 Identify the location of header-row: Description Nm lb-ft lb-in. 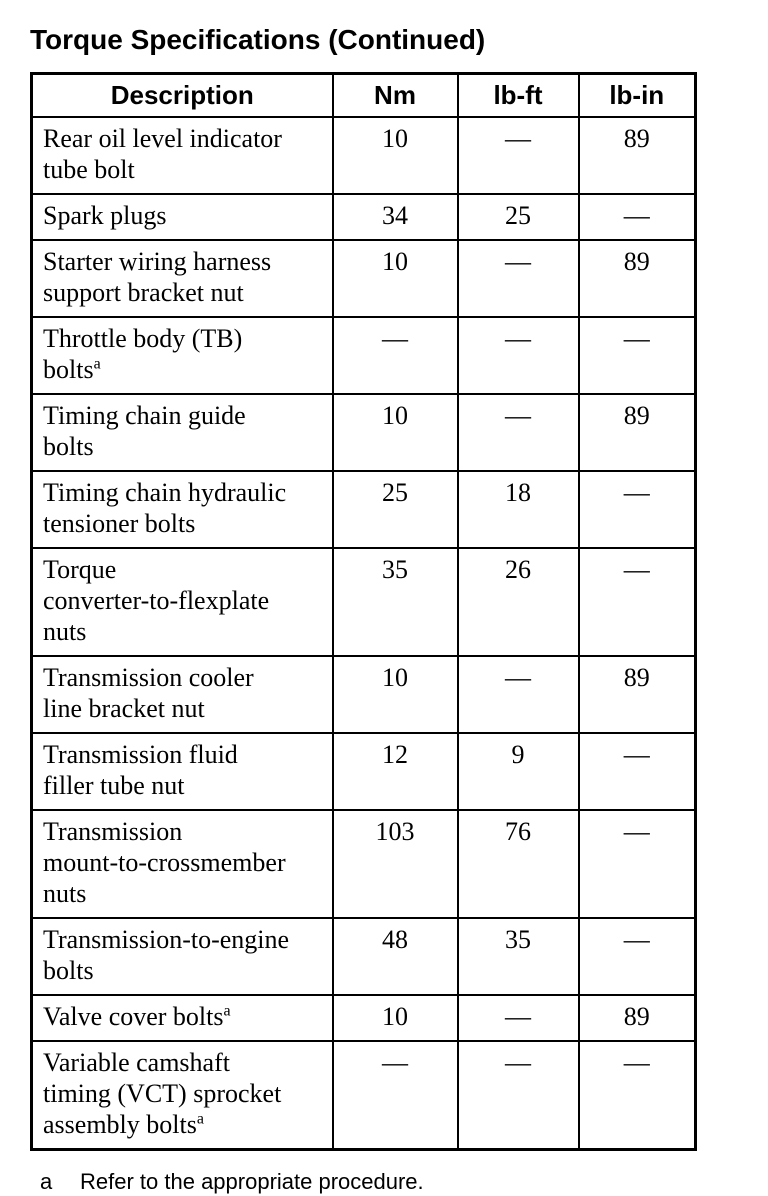
(363, 95).